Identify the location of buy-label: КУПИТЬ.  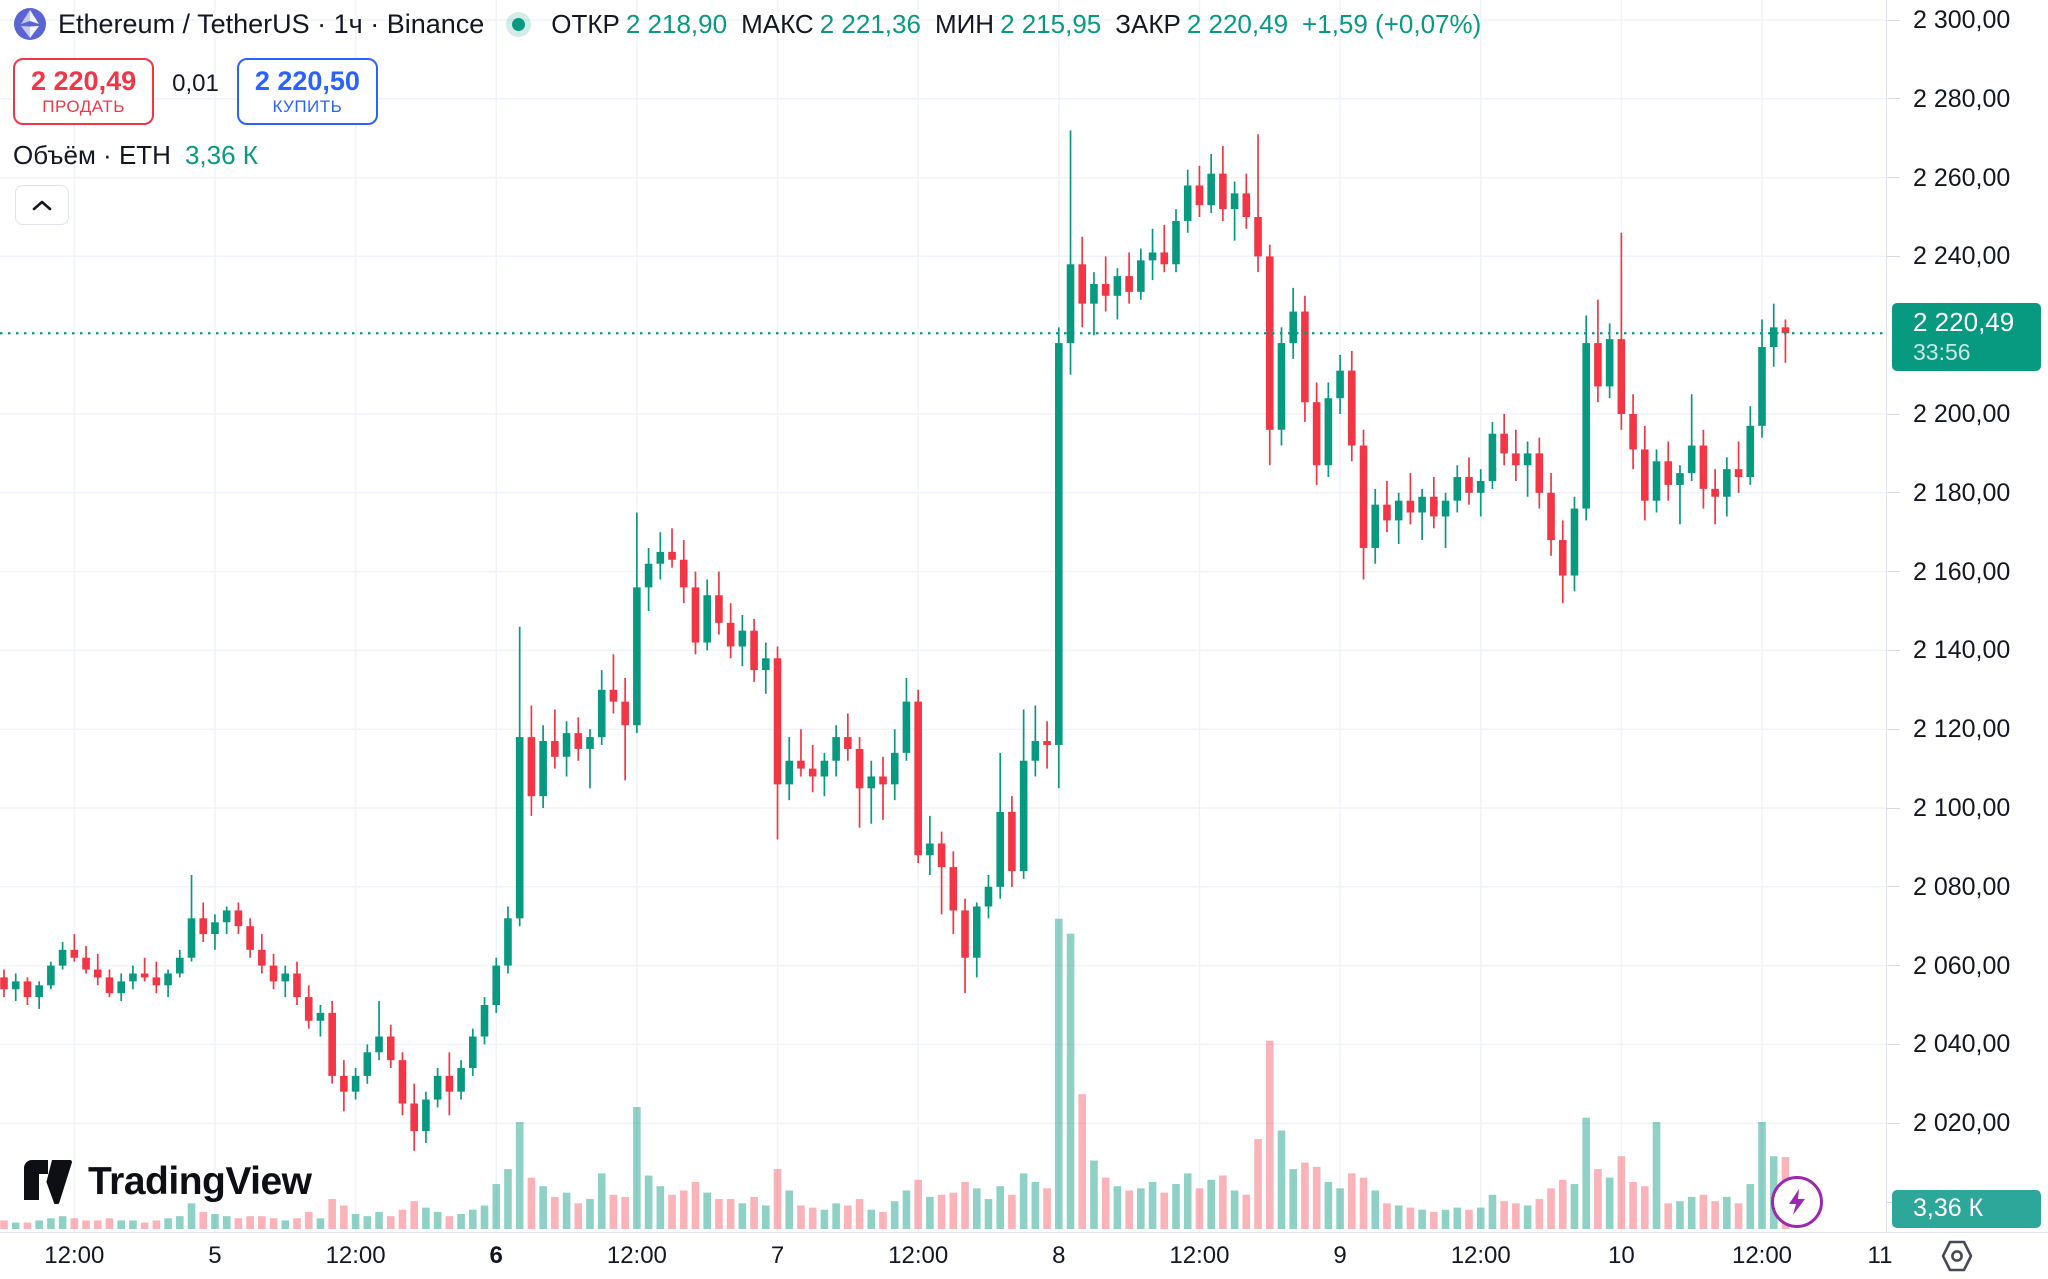
(307, 107).